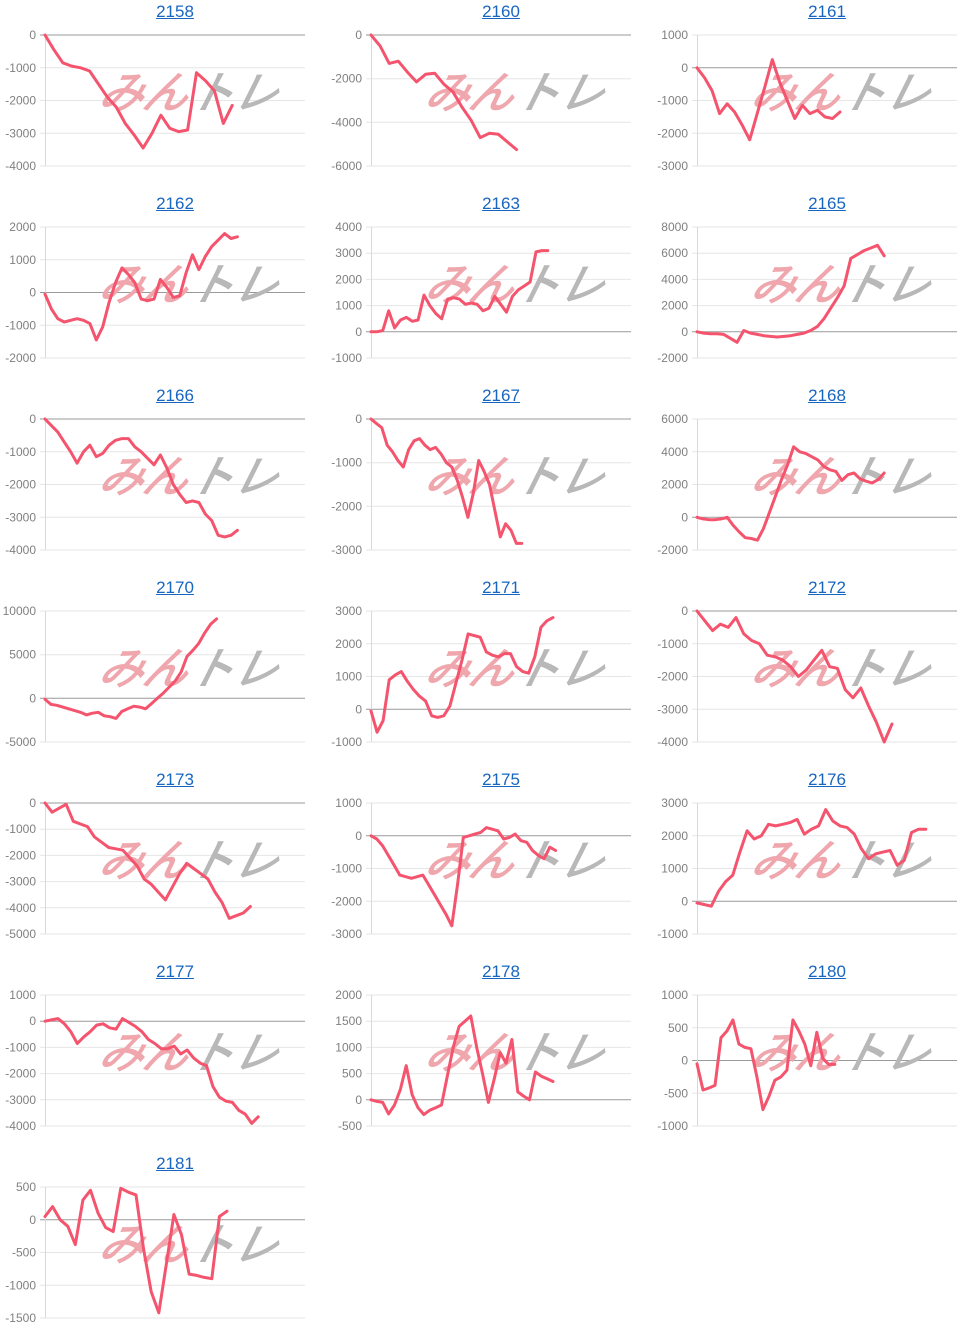 Image resolution: width=979 pixels, height=1344 pixels. I want to click on chart-panel: 2161 1000 0 -1000 -2000 -3000 みんトレ, so click(815, 96).